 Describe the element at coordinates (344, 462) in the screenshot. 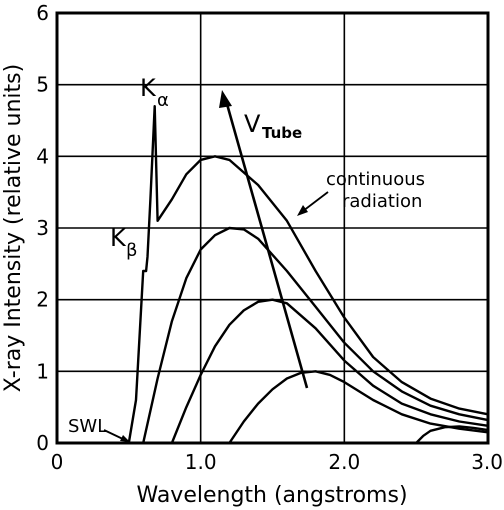

I see `x-tick-label-2: 2.0` at that location.